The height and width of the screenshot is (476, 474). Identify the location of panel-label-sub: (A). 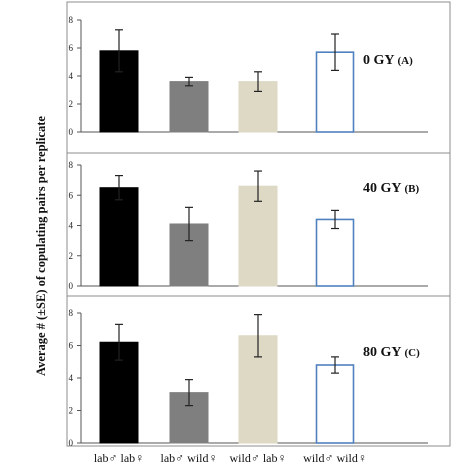
(405, 61).